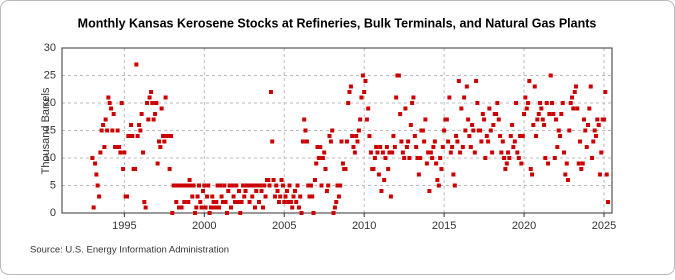 The height and width of the screenshot is (280, 675). I want to click on x-tick-label: 2005, so click(284, 226).